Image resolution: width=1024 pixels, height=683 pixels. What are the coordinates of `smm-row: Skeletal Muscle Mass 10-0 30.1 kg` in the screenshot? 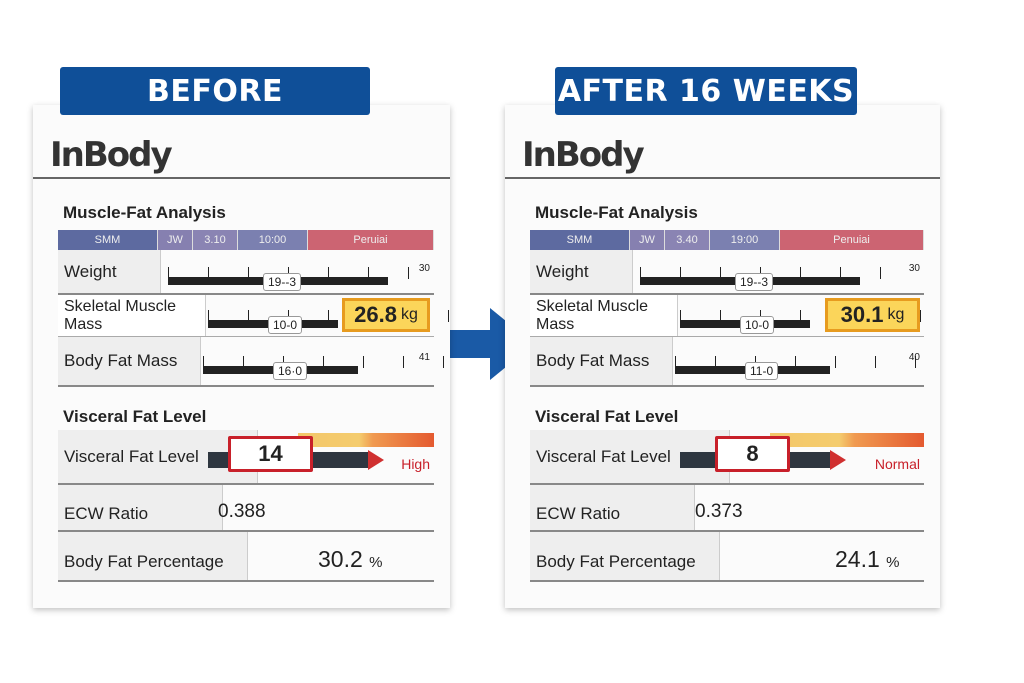 It's located at (727, 316).